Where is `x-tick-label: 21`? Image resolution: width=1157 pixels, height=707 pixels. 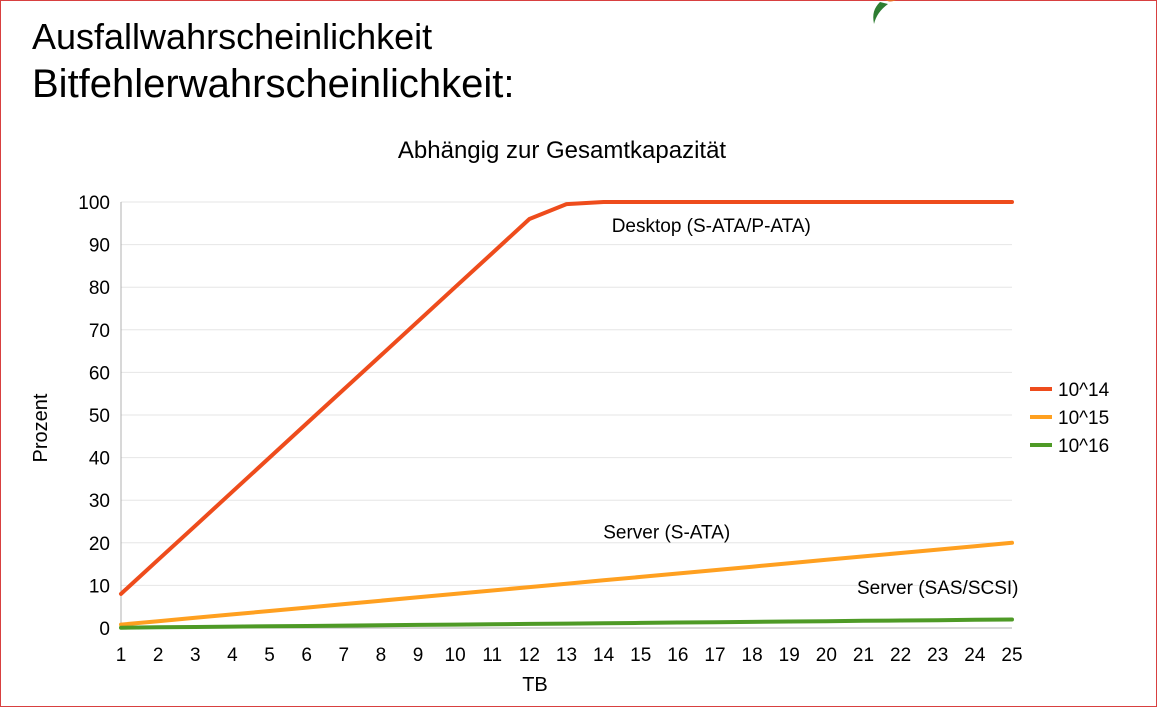 x-tick-label: 21 is located at coordinates (863, 655).